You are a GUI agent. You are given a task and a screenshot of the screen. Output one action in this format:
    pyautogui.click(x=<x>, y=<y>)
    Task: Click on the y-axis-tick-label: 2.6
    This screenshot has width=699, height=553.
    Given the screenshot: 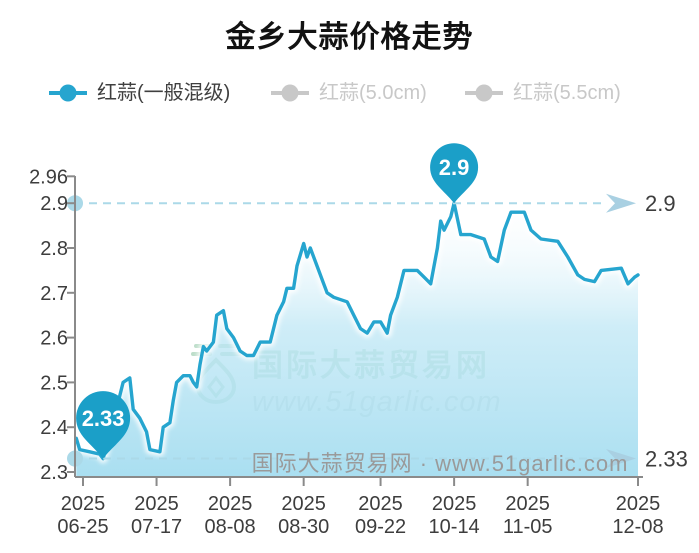 What is the action you would take?
    pyautogui.click(x=54, y=339)
    